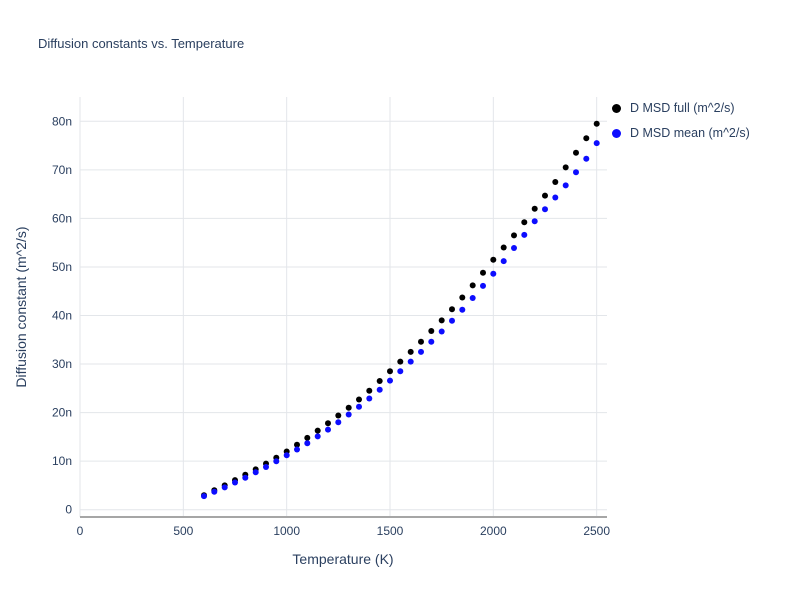  I want to click on legend-label-full: D MSD full (m^2/s), so click(682, 108).